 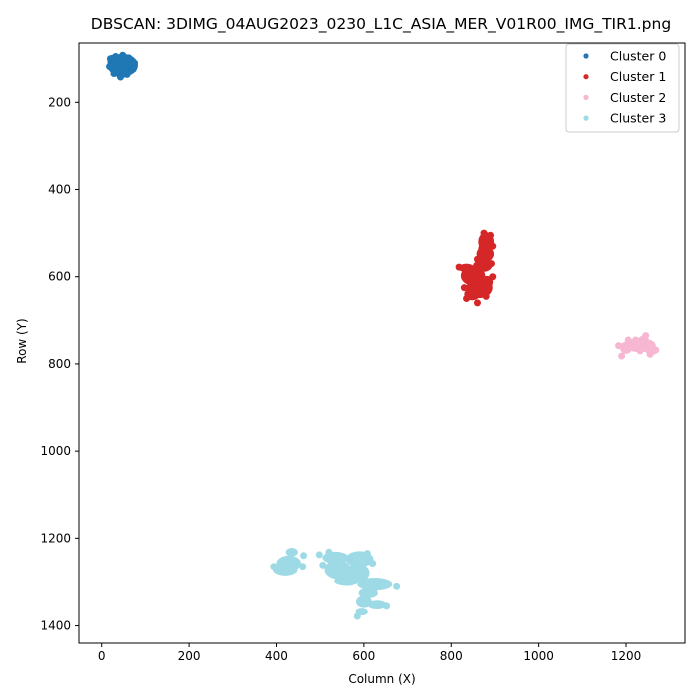 What do you see at coordinates (538, 656) in the screenshot?
I see `x-tick-label: 1000` at bounding box center [538, 656].